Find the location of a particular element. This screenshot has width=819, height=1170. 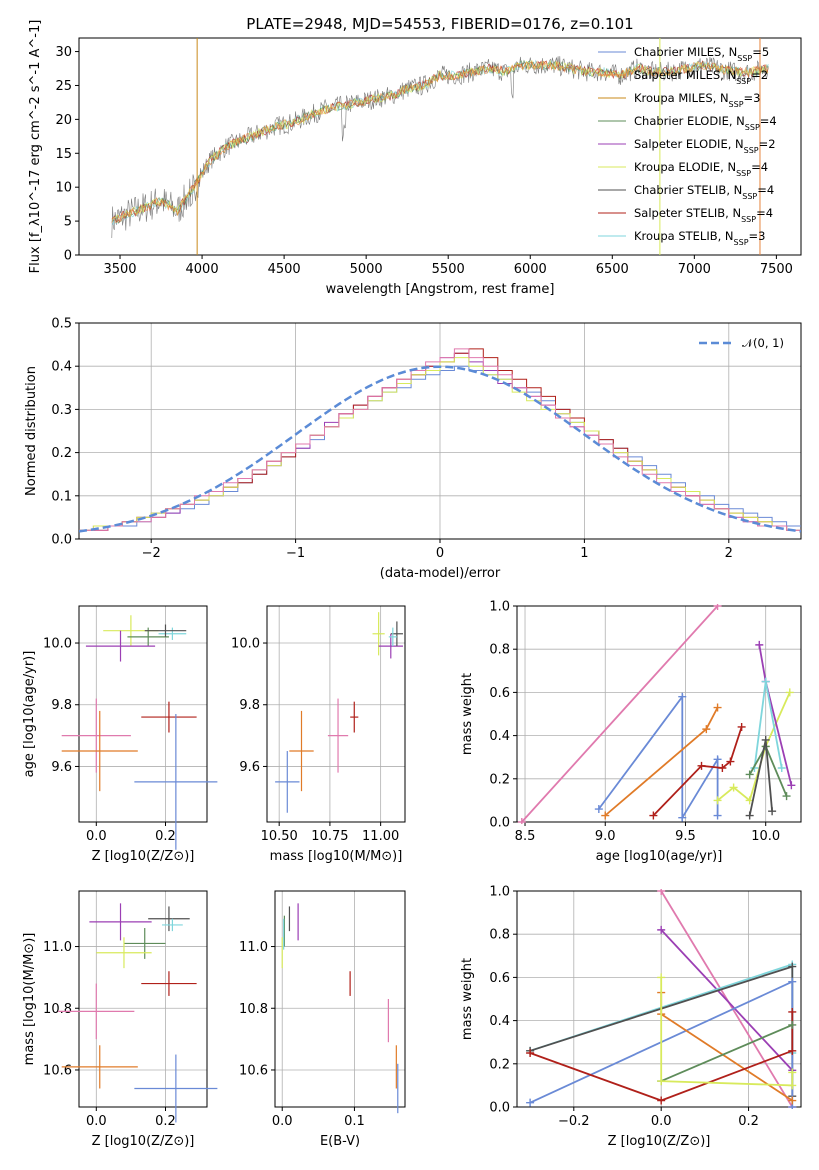

x-tick-label: 0 is located at coordinates (440, 553).